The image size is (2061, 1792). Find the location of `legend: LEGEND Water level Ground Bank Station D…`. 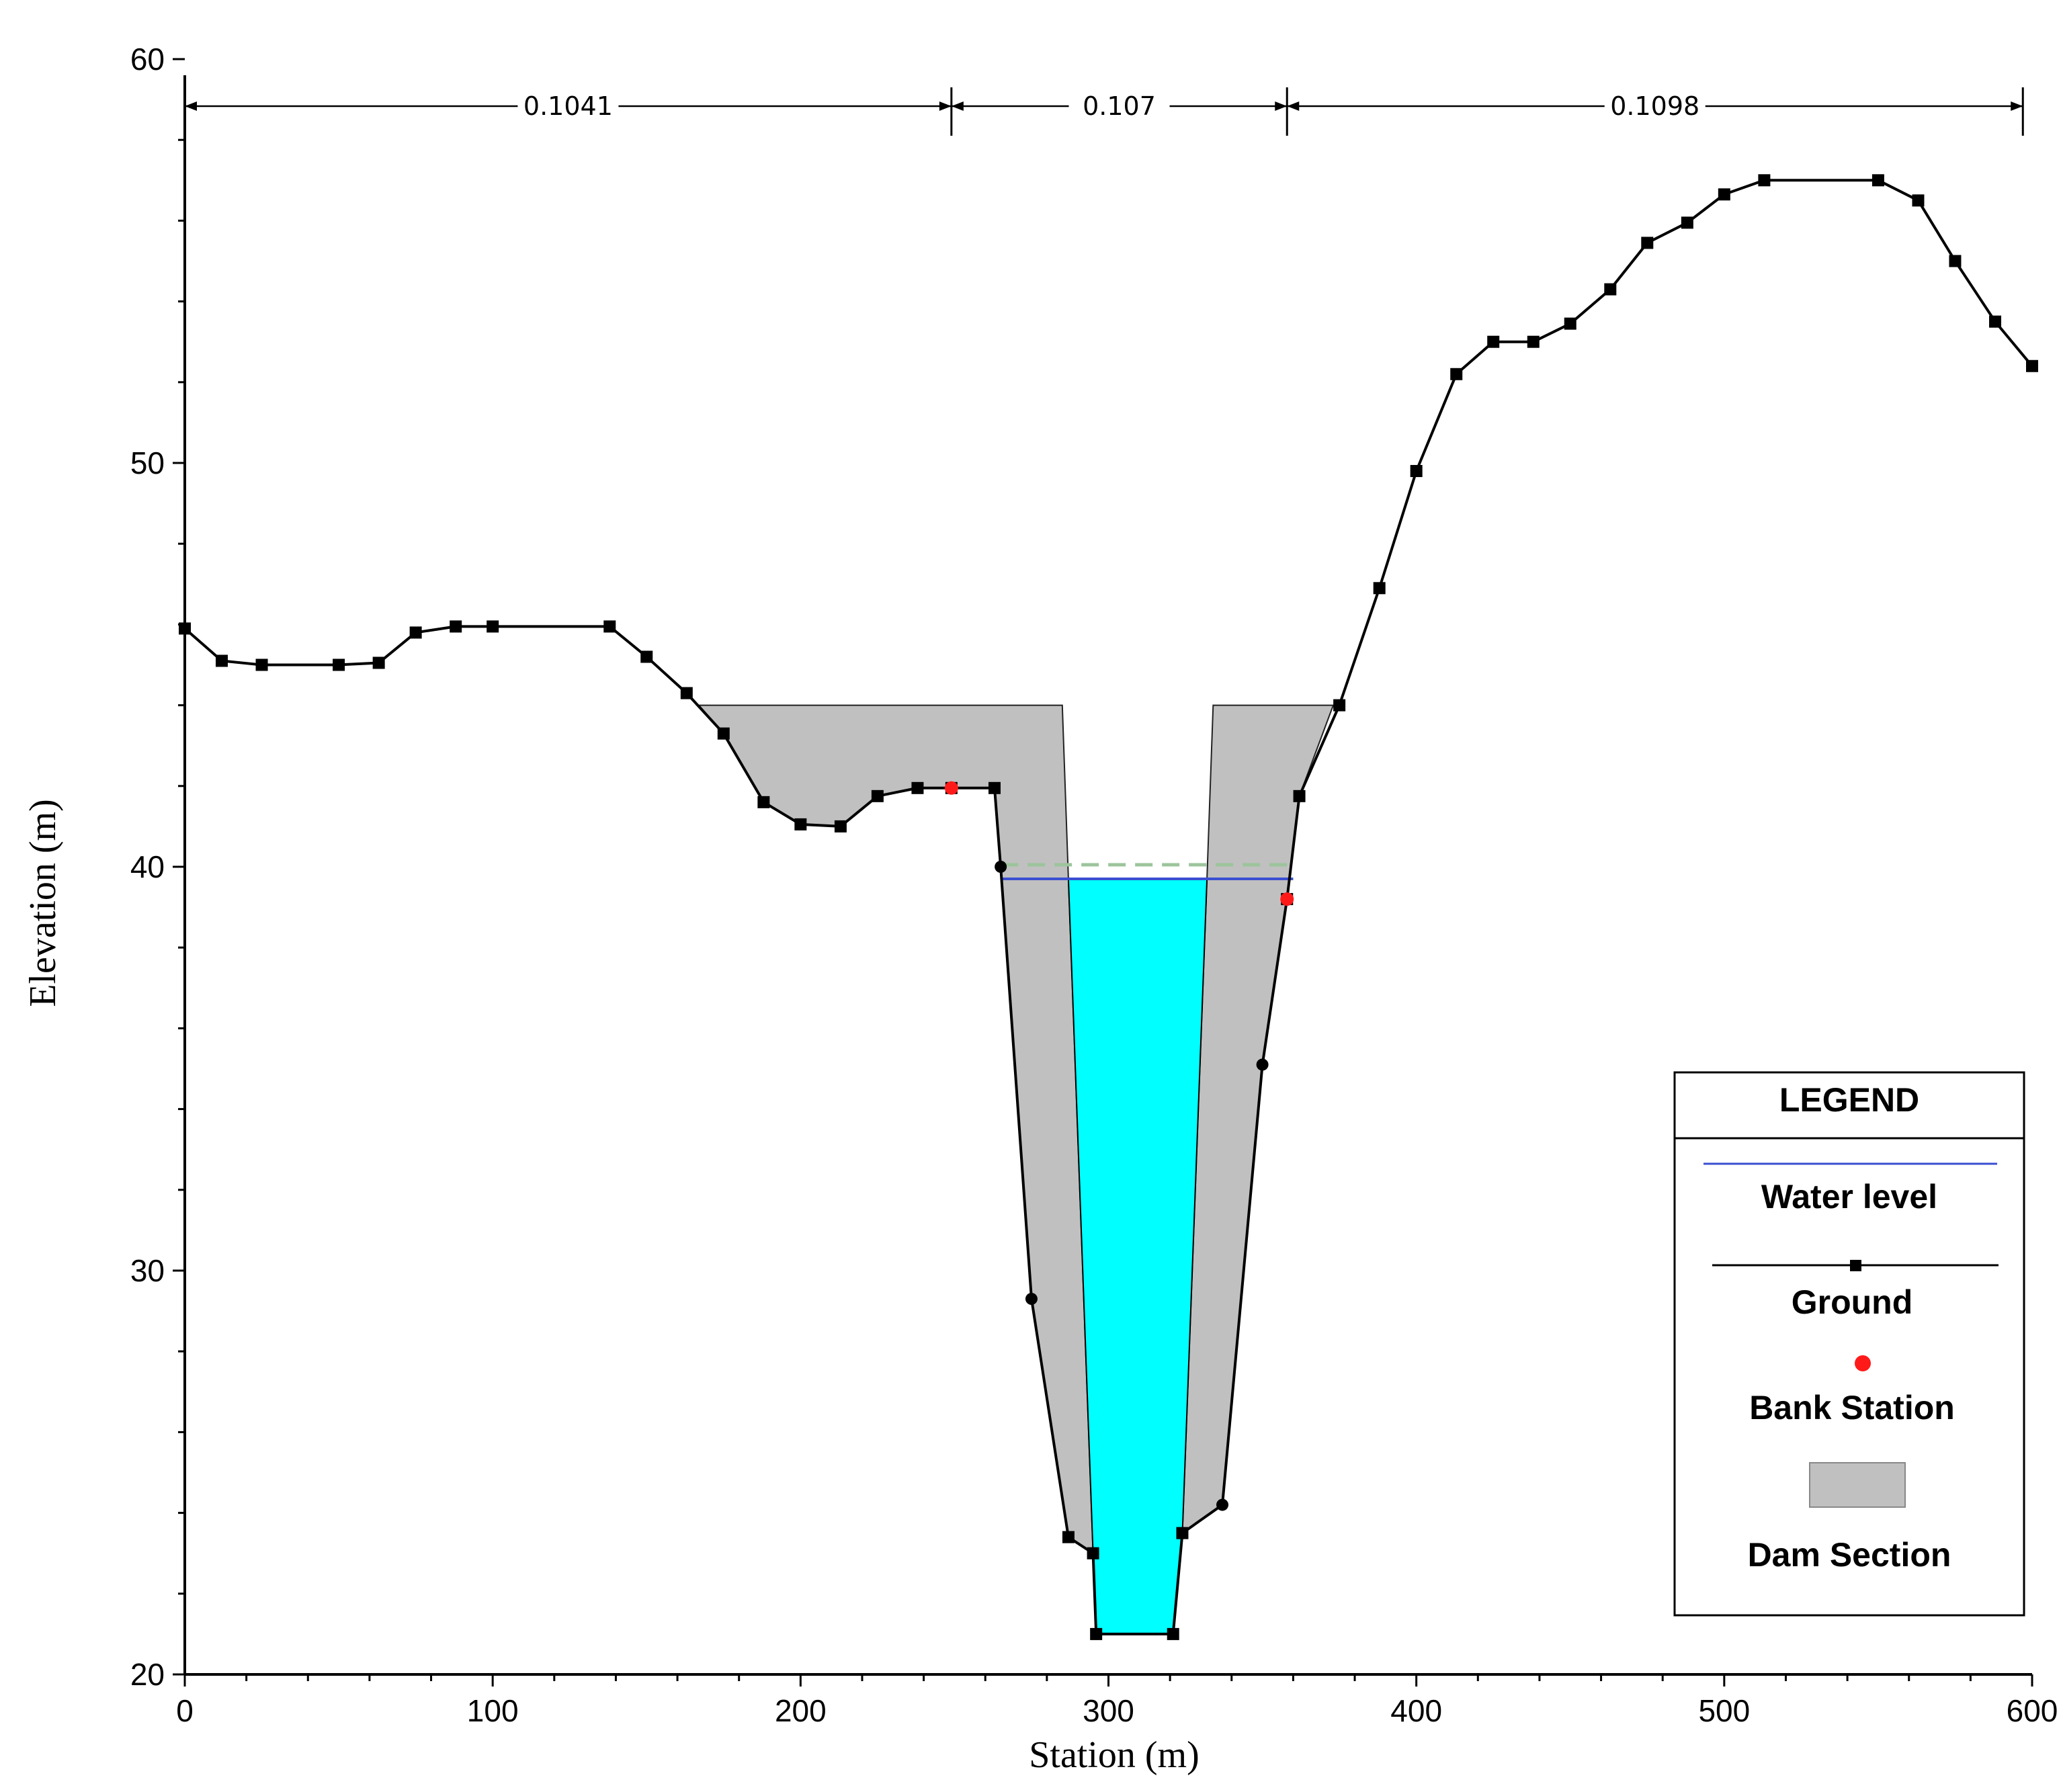

legend: LEGEND Water level Ground Bank Station D… is located at coordinates (1849, 1344).